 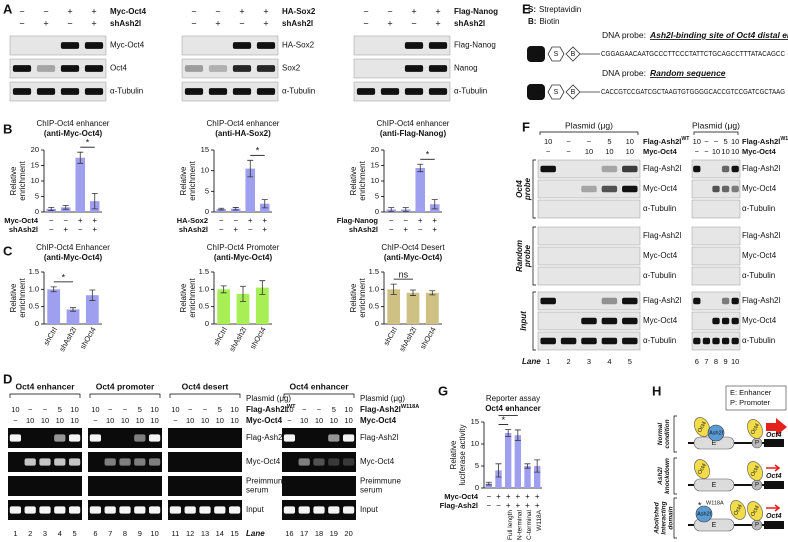 I want to click on section-label: Oct4, so click(x=519, y=189).